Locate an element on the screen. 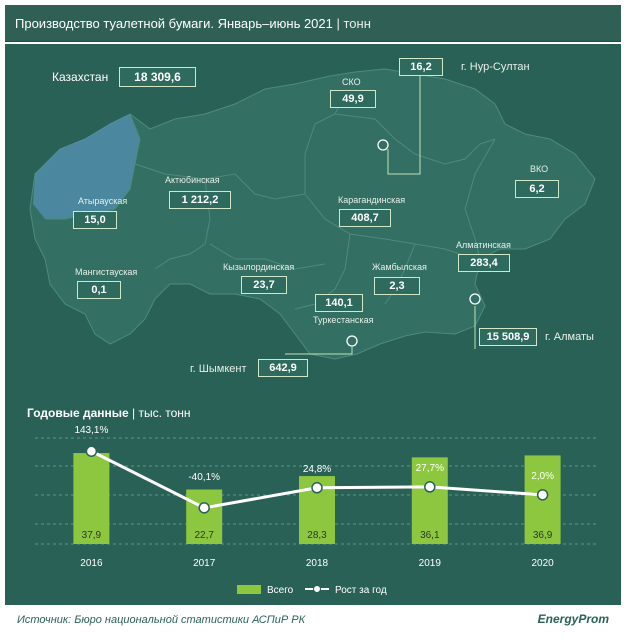 Image resolution: width=627 pixels, height=640 pixels. growth-label: 24,8% is located at coordinates (317, 469).